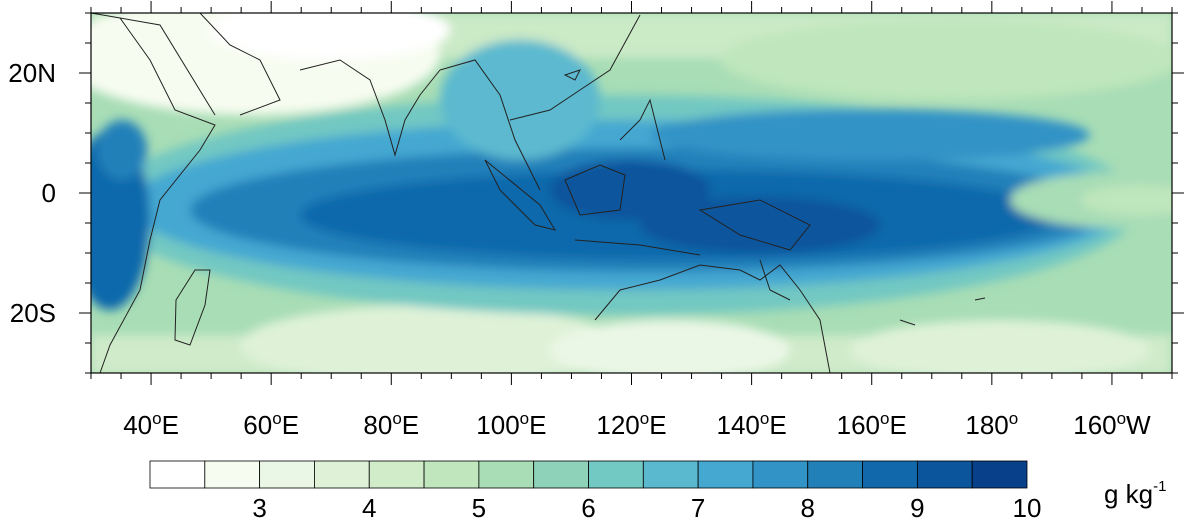 The height and width of the screenshot is (520, 1185). I want to click on colorbar: 3 4 5 6 7 8 9 10, so click(595, 490).